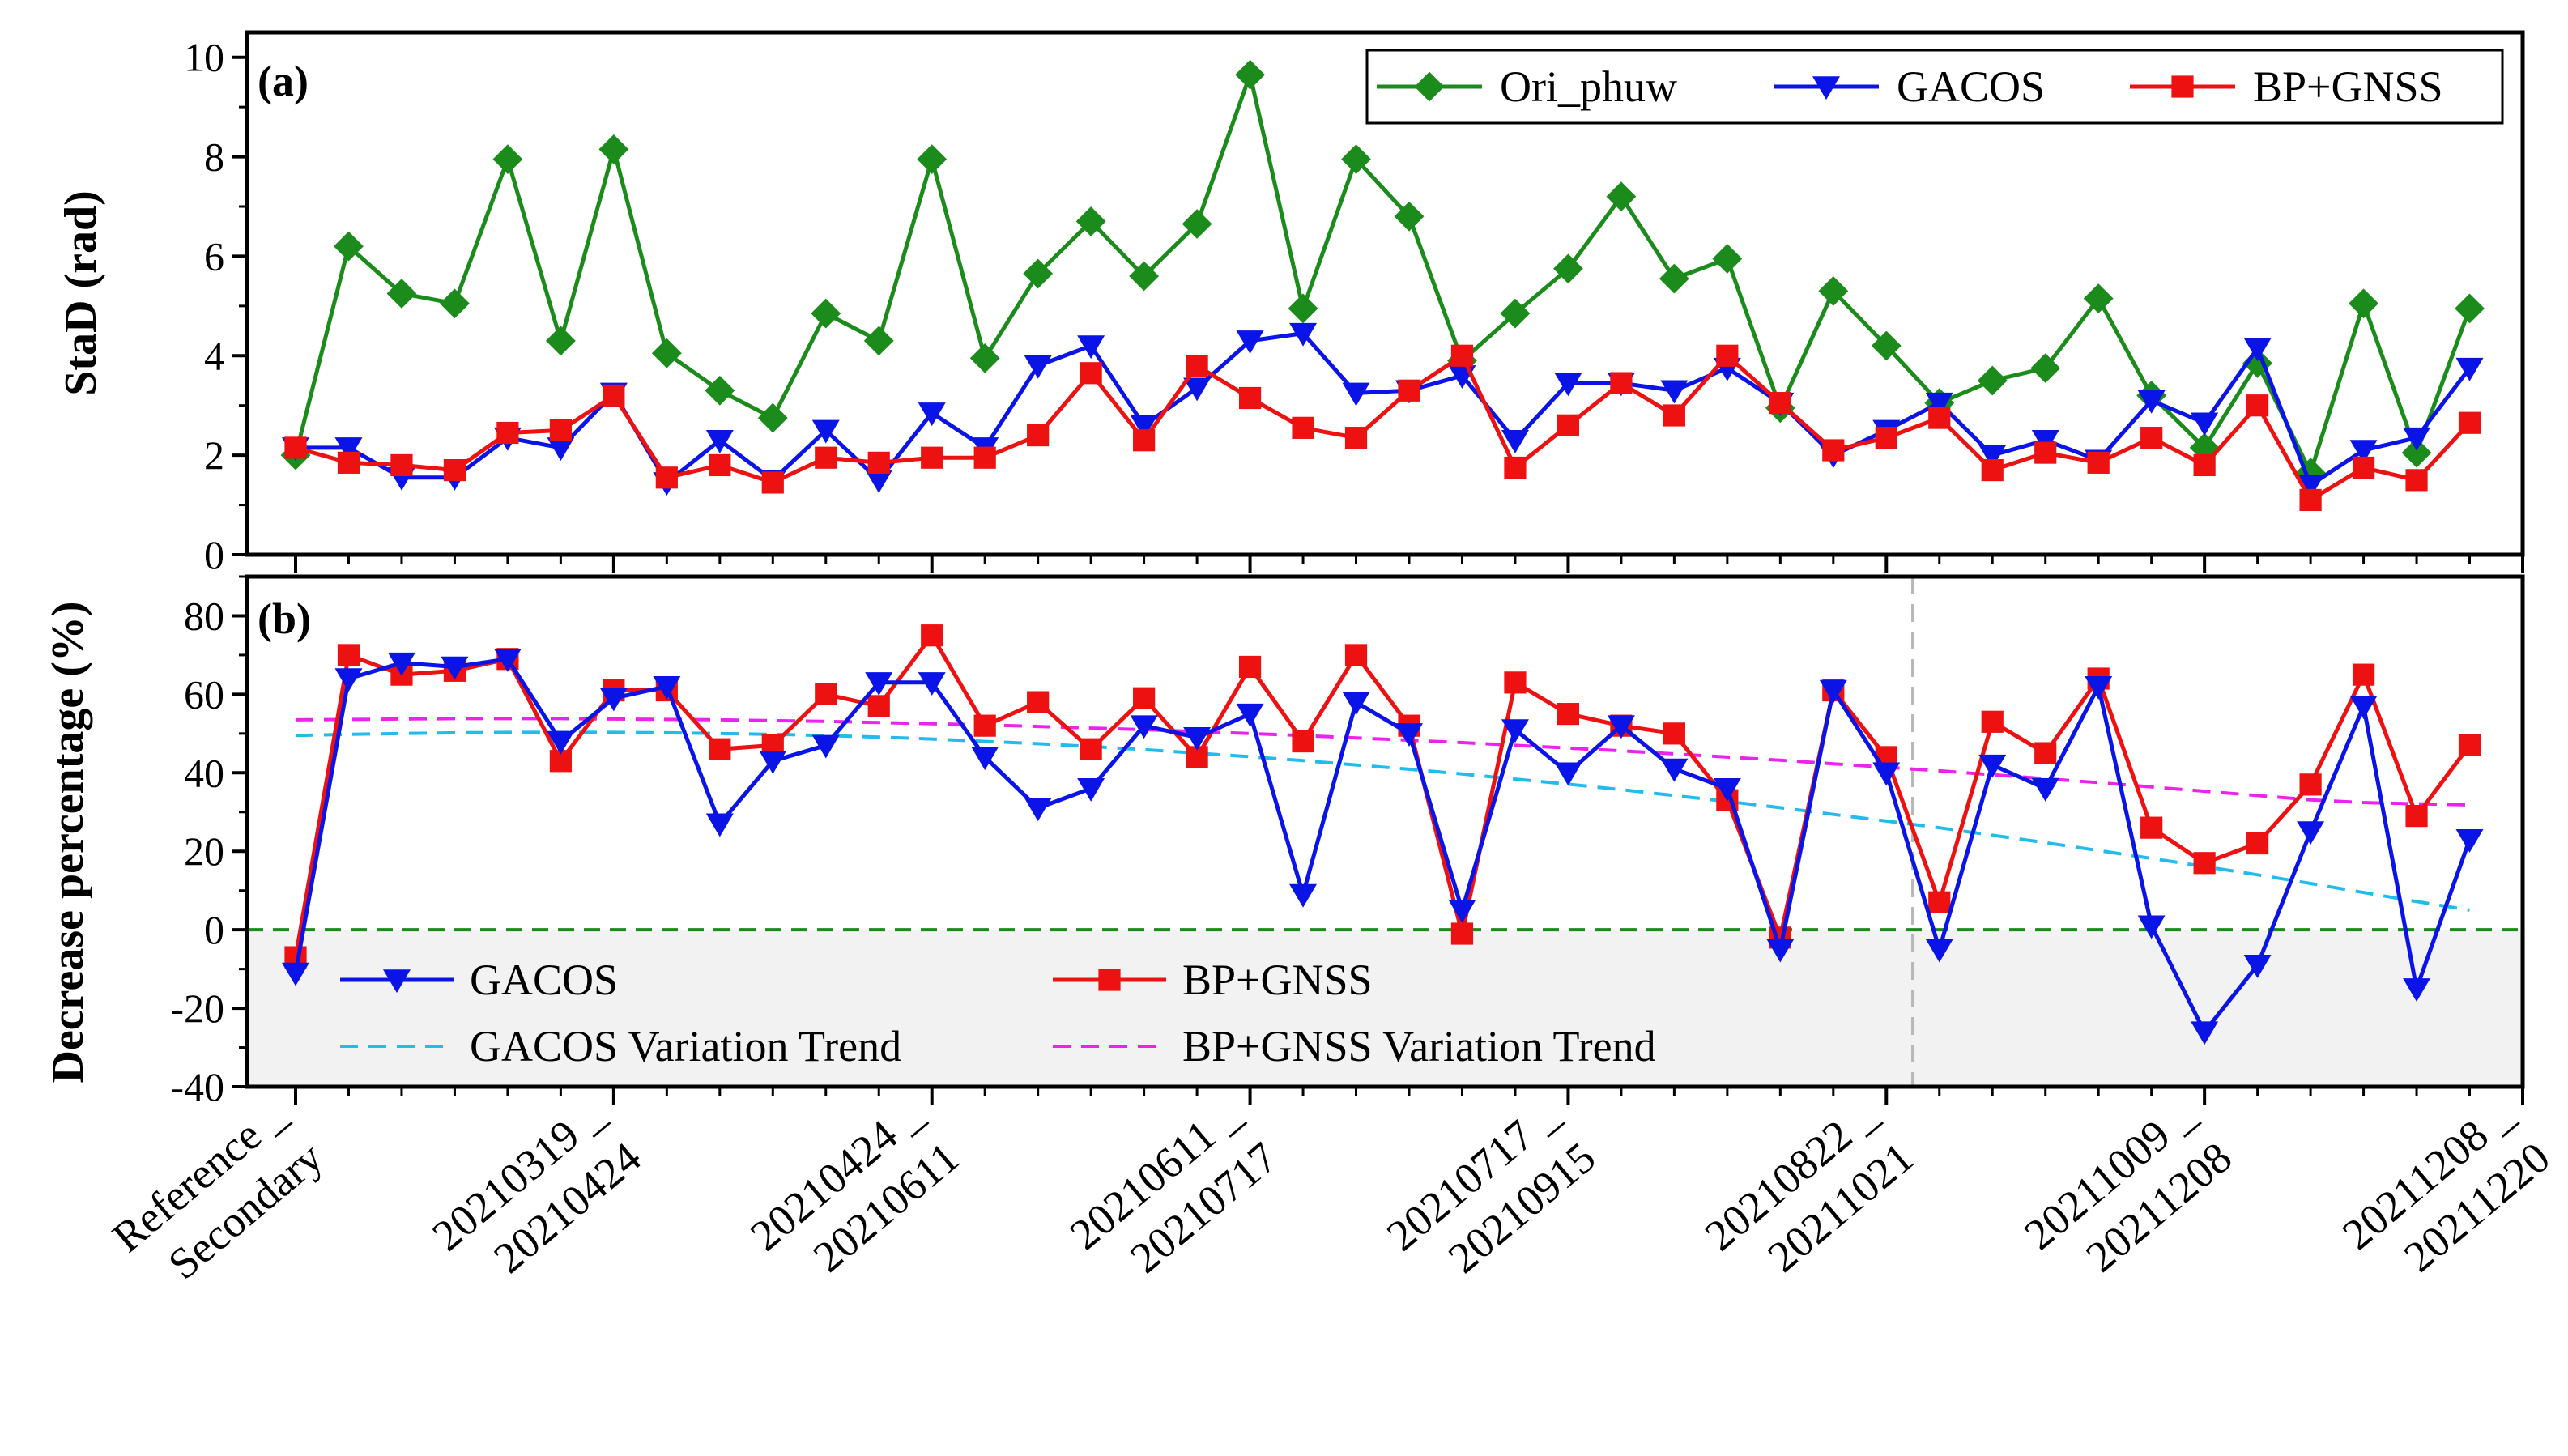 This screenshot has width=2568, height=1456. Describe the element at coordinates (1935, 87) in the screenshot. I see `panel-a-legend: Ori_phuw GACOS BP+GNSS` at that location.